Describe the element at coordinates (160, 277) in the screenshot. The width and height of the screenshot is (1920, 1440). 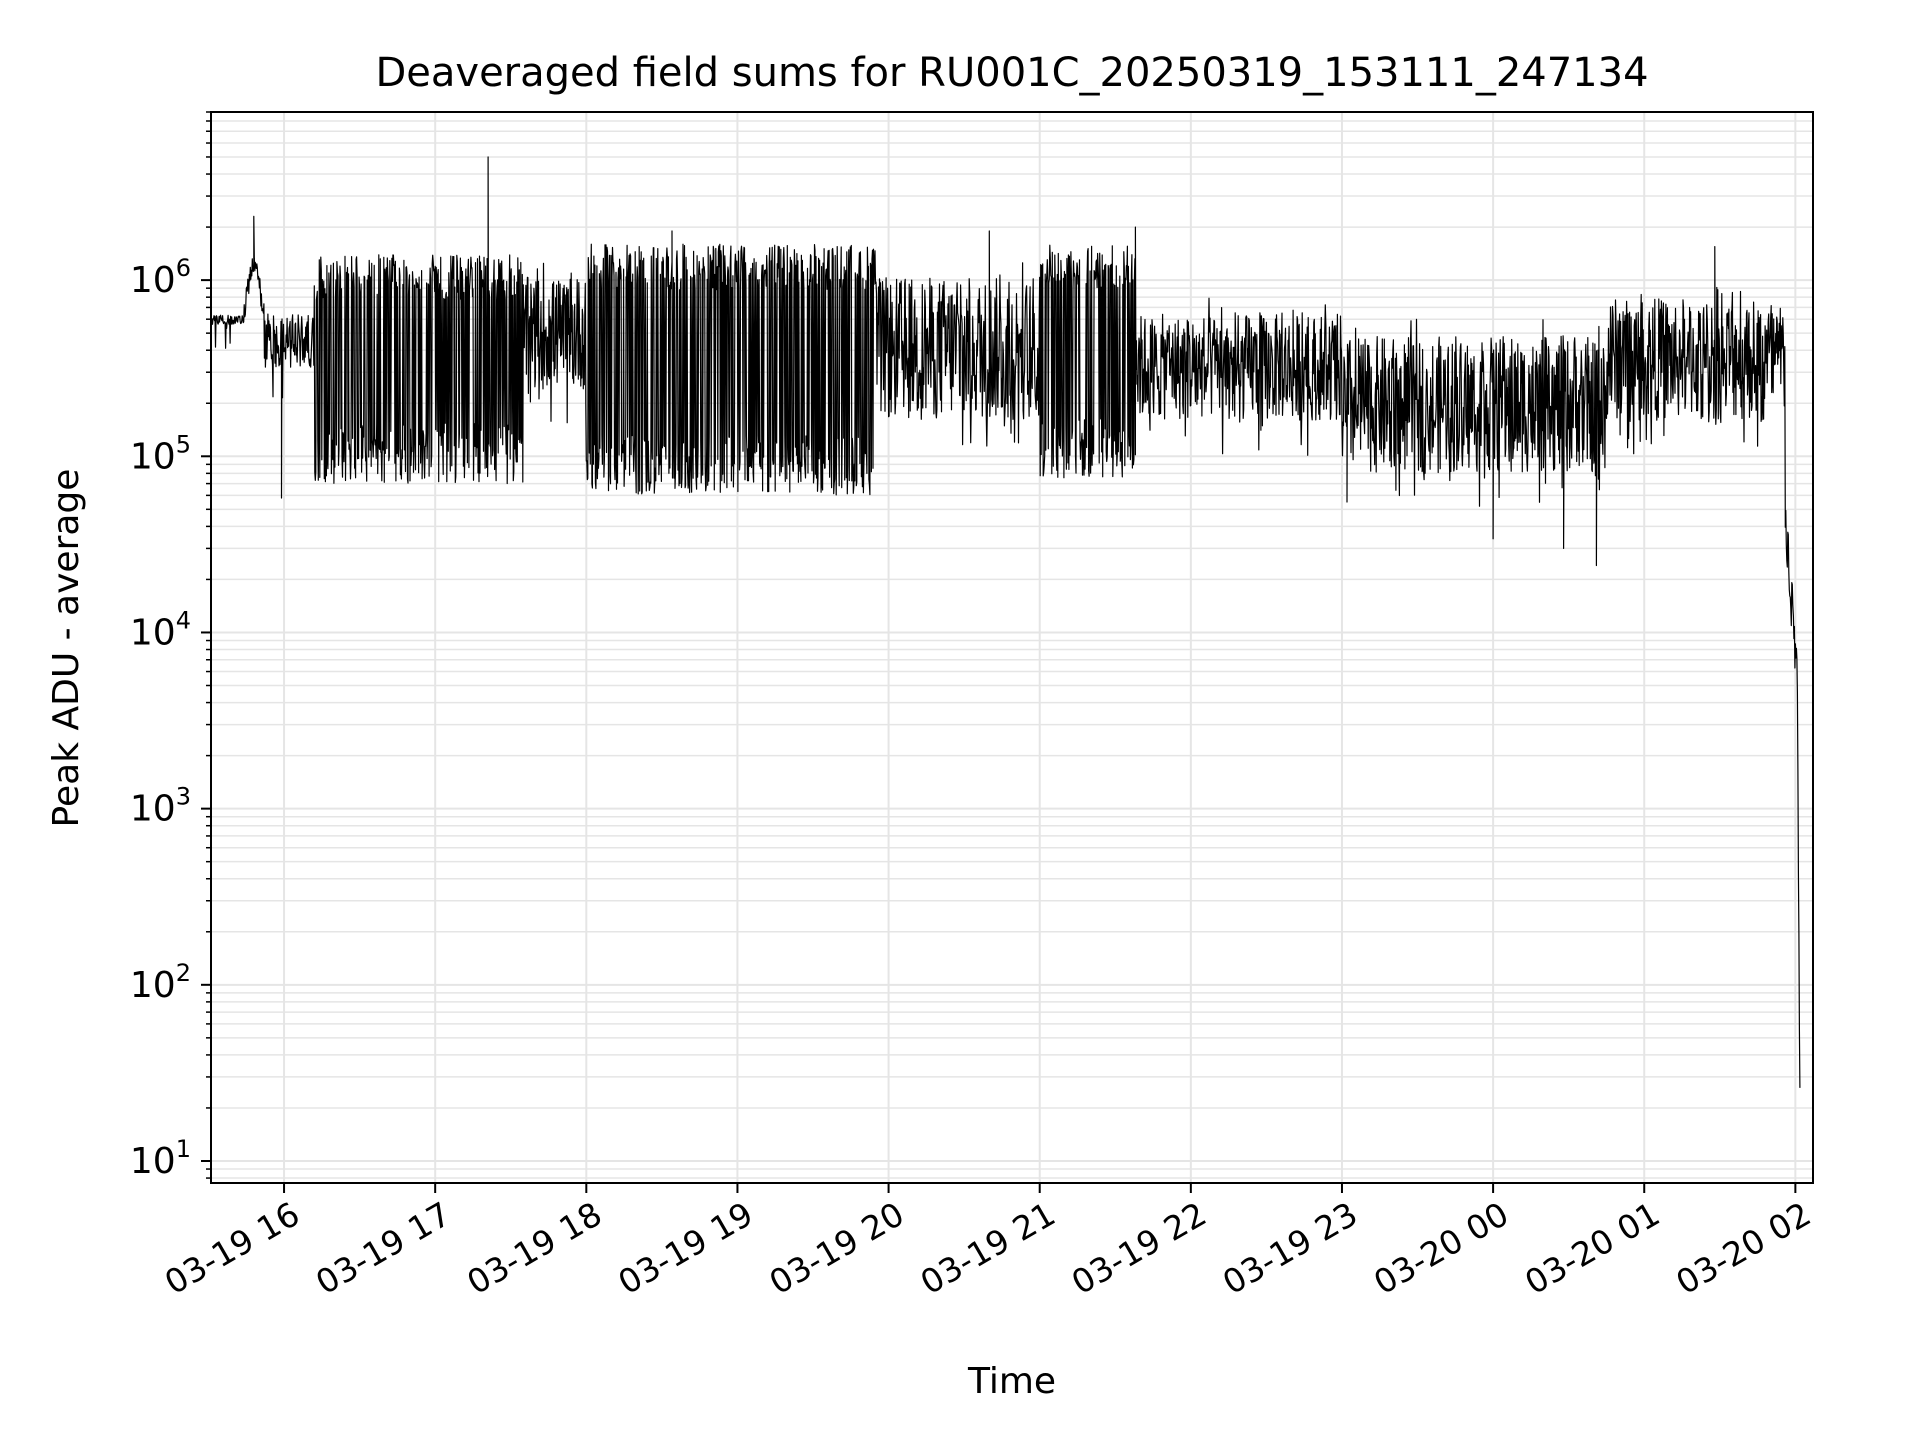
I see `y-tick-label: 10⁶` at that location.